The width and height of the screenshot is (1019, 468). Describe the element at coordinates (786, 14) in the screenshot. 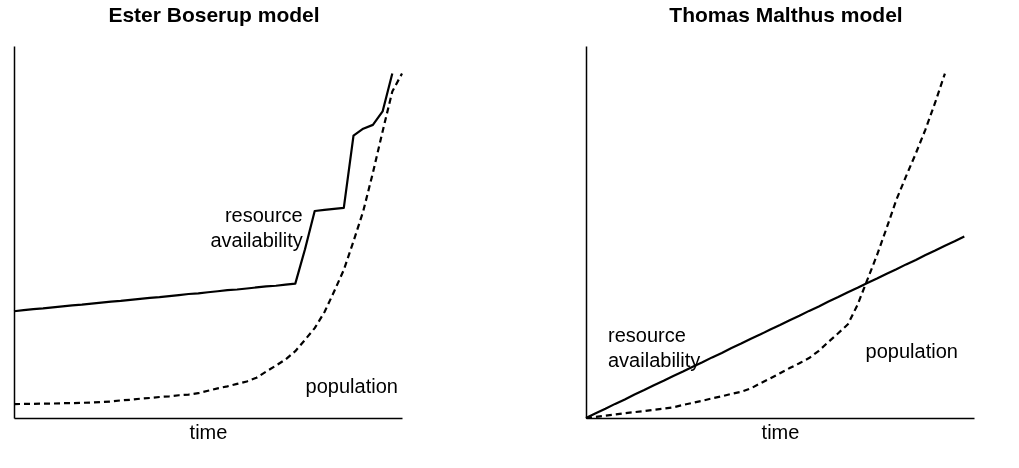

I see `chart-title: Thomas Malthus model` at that location.